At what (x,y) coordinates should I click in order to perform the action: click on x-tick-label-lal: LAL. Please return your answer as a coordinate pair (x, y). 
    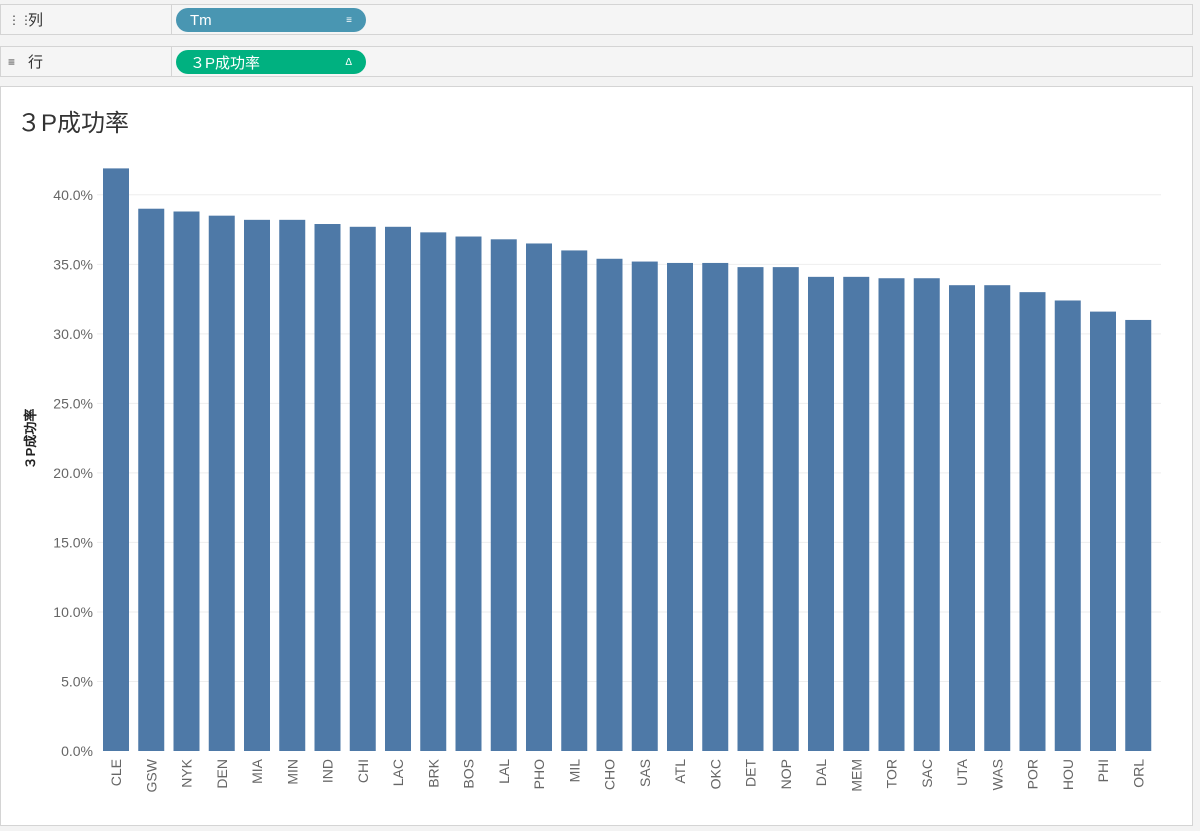
    Looking at the image, I should click on (504, 771).